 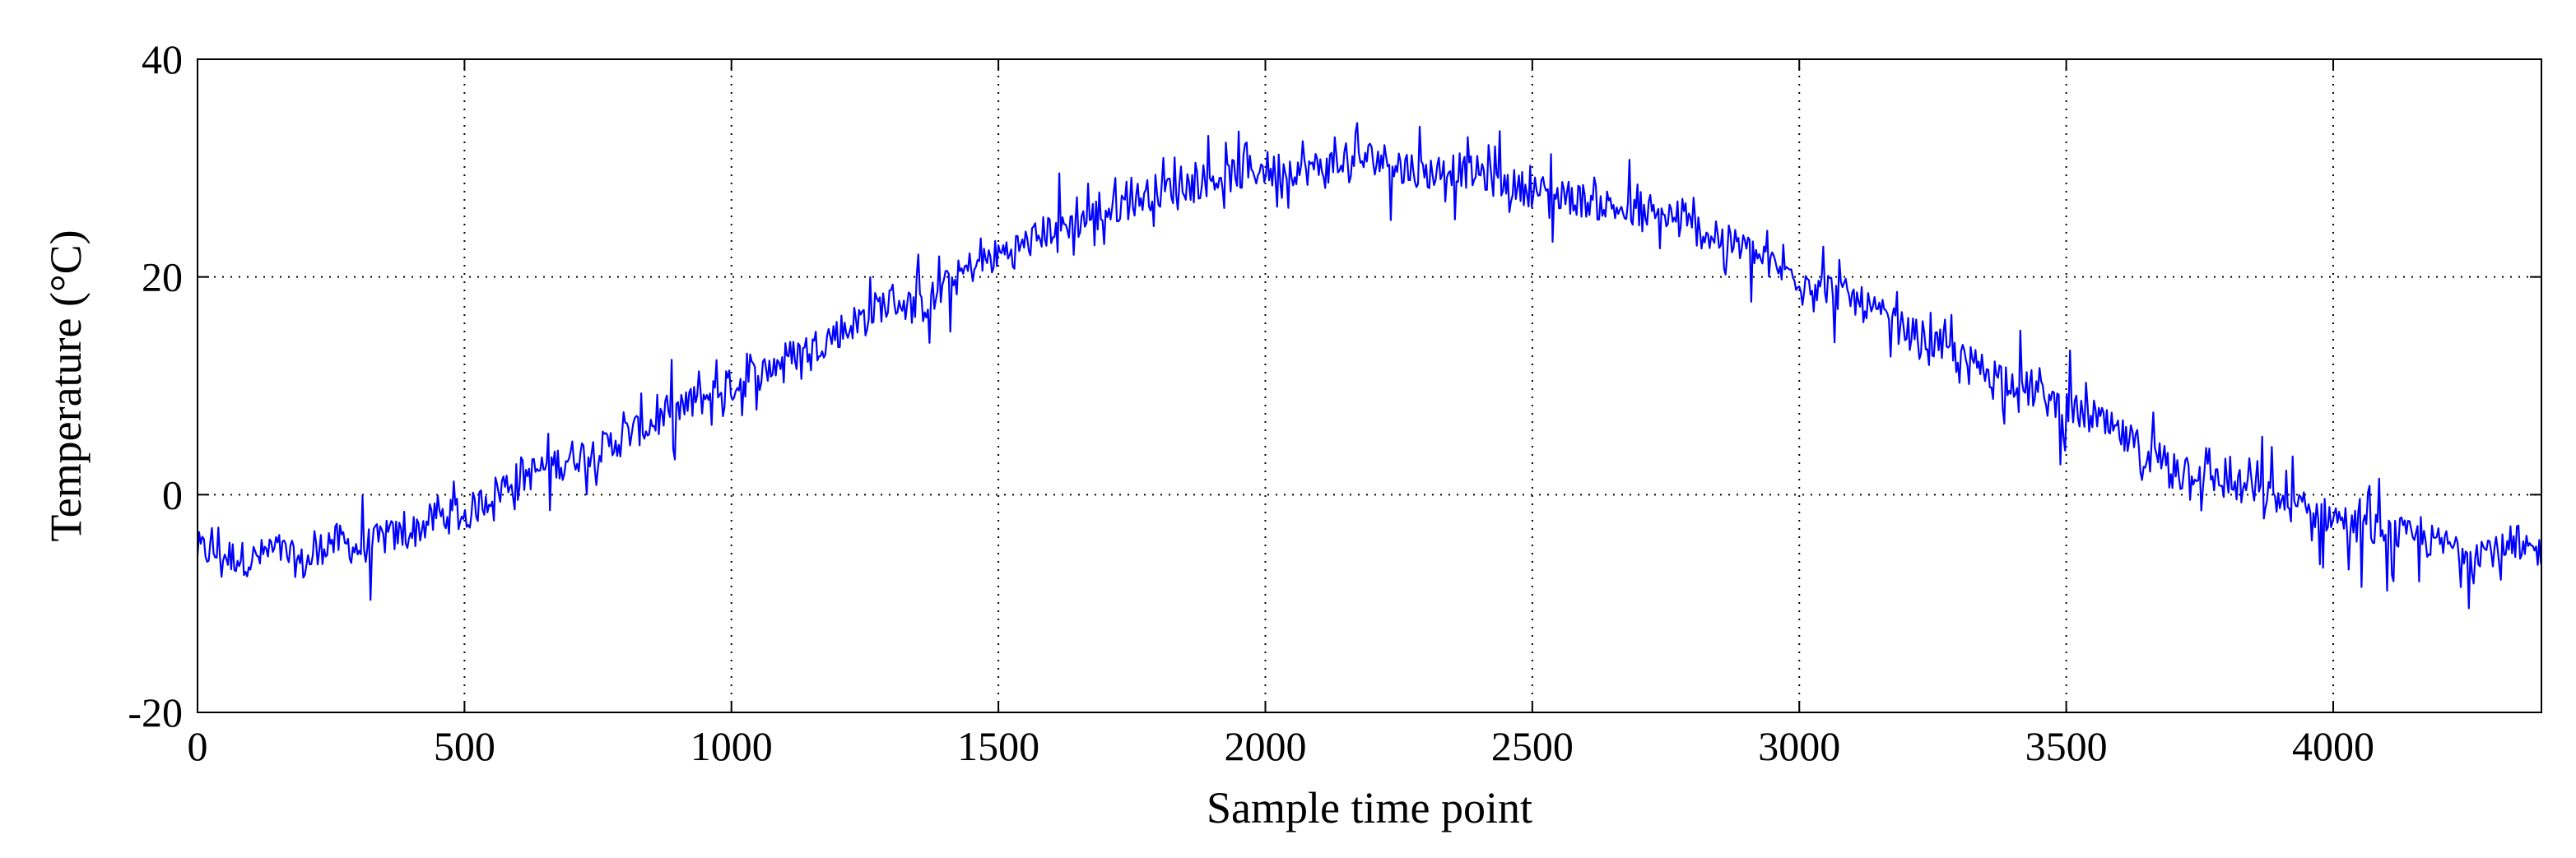 I want to click on y-tick-label: 20, so click(x=162, y=277).